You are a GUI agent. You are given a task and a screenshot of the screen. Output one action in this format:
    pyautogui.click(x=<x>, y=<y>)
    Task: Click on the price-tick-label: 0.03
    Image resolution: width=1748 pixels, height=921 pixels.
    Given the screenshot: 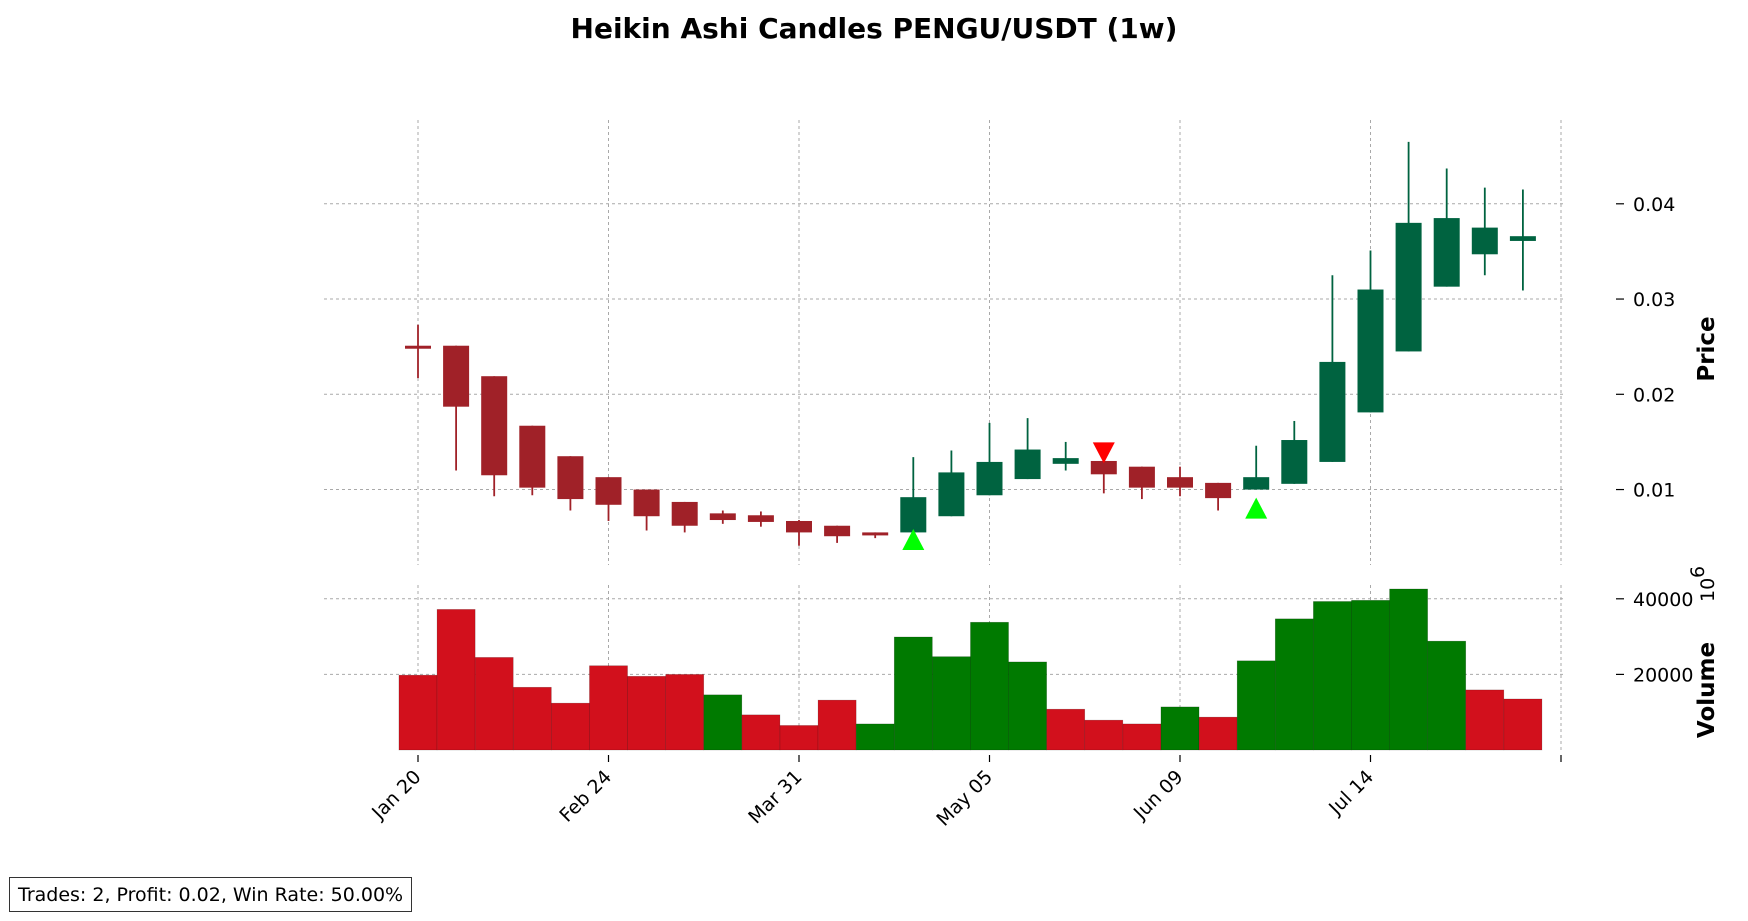 What is the action you would take?
    pyautogui.click(x=1654, y=300)
    